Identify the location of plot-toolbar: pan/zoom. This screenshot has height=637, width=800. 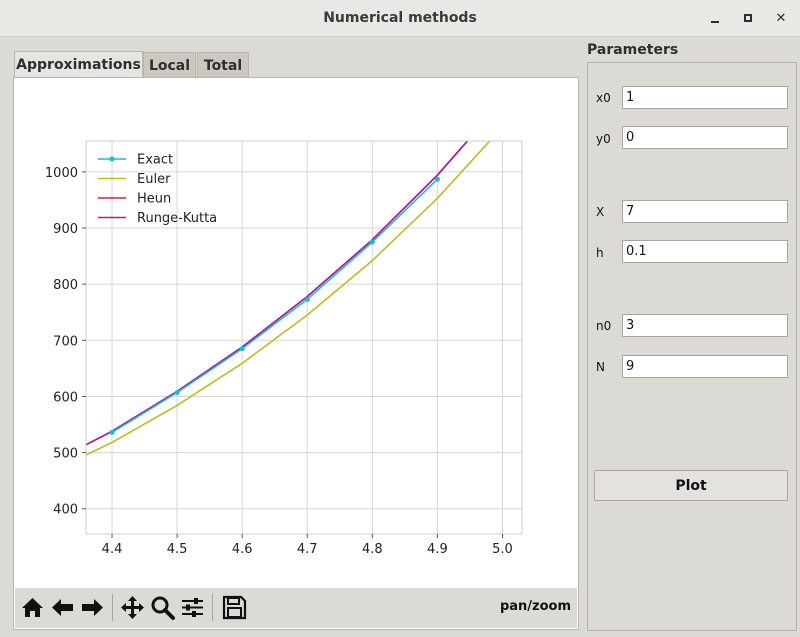
(296, 608).